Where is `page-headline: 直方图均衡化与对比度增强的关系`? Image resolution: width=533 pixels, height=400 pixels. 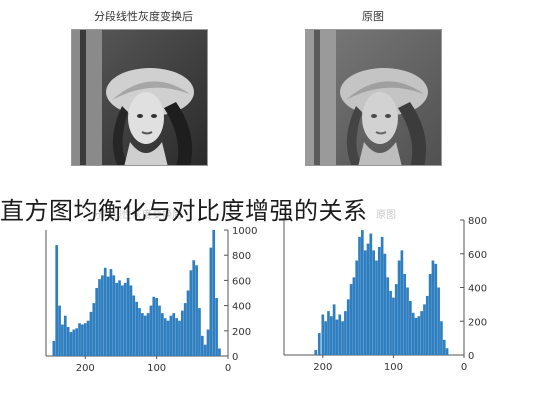 page-headline: 直方图均衡化与对比度增强的关系 is located at coordinates (184, 211).